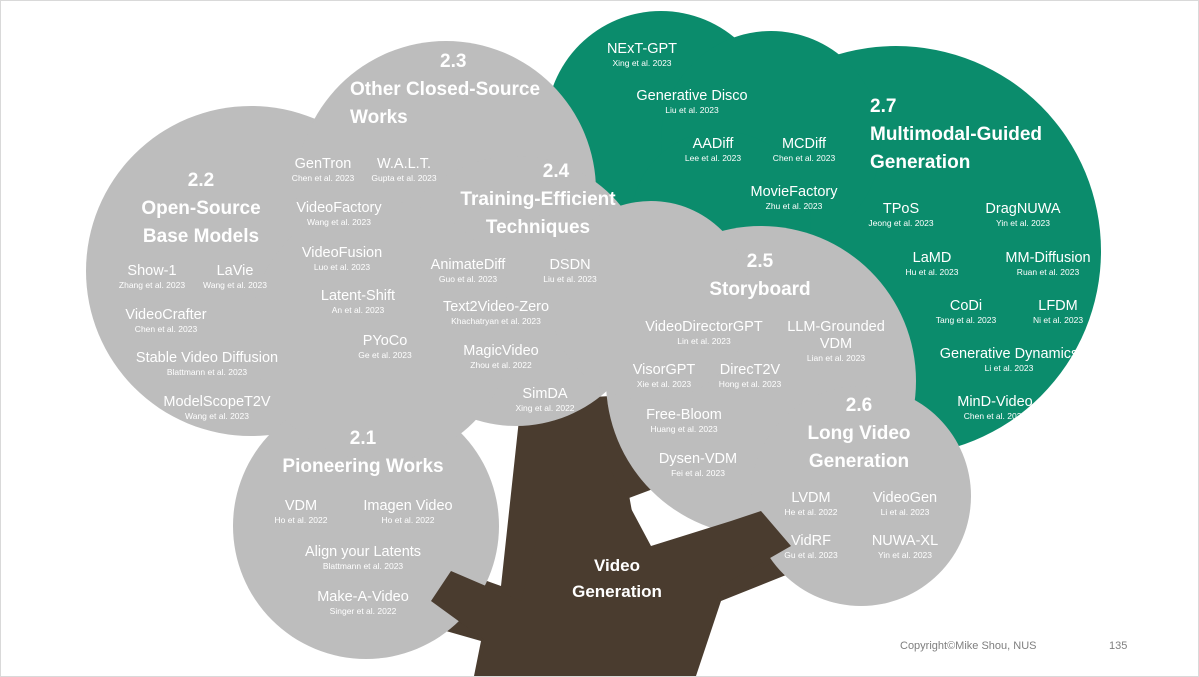 The width and height of the screenshot is (1199, 677). What do you see at coordinates (201, 208) in the screenshot?
I see `section-2-2-heading: 2.2 Open-Source Base Models` at bounding box center [201, 208].